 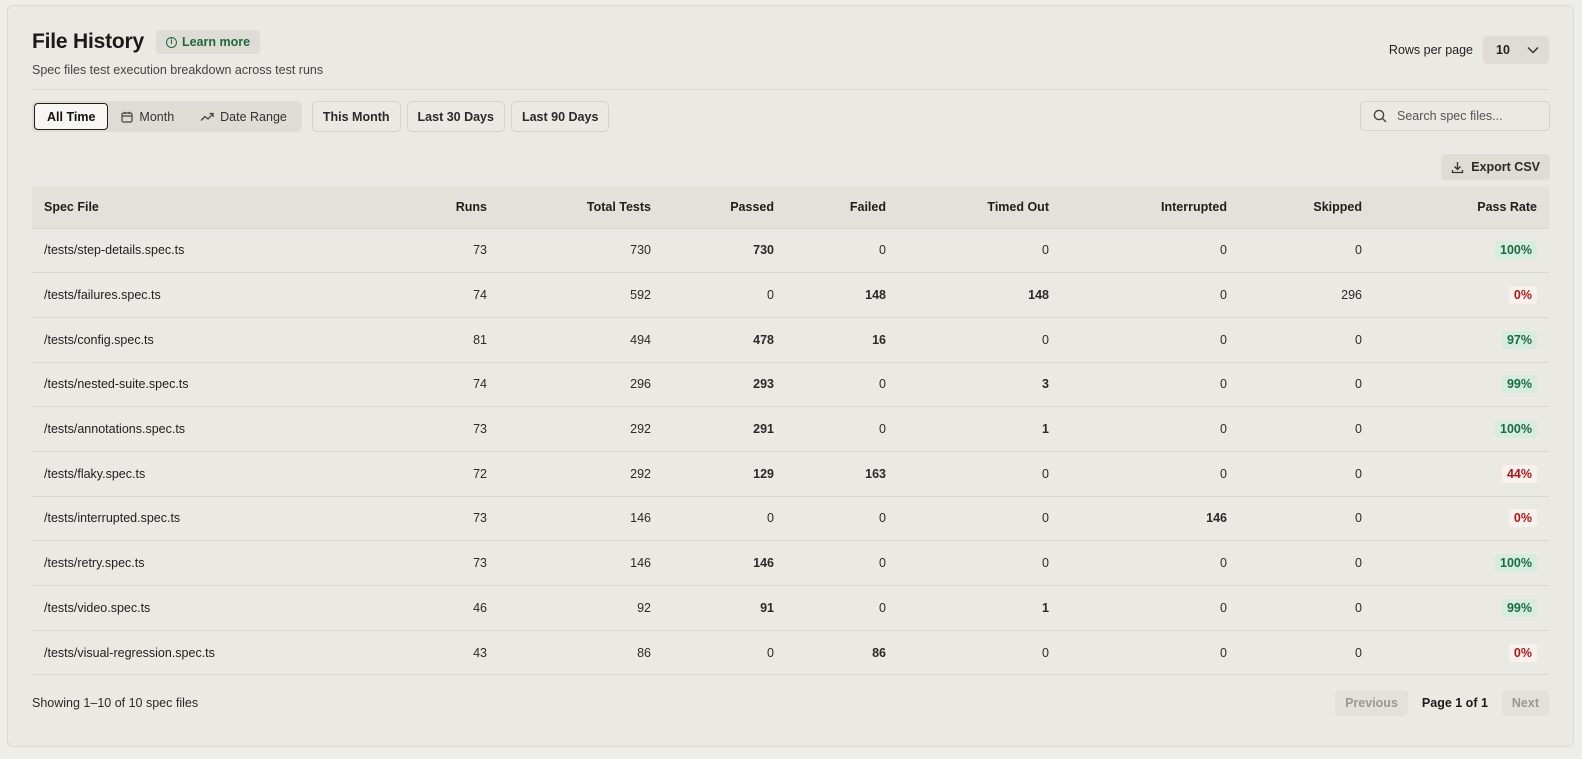 I want to click on column-header: Timed Out, so click(x=979, y=208).